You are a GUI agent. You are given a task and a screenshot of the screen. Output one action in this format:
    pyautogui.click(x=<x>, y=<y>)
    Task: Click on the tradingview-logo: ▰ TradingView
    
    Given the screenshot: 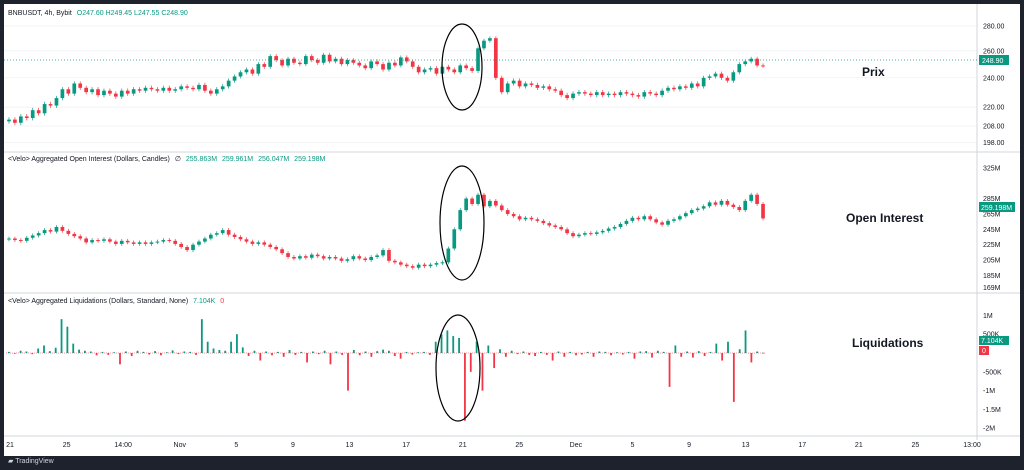 What is the action you would take?
    pyautogui.click(x=31, y=461)
    